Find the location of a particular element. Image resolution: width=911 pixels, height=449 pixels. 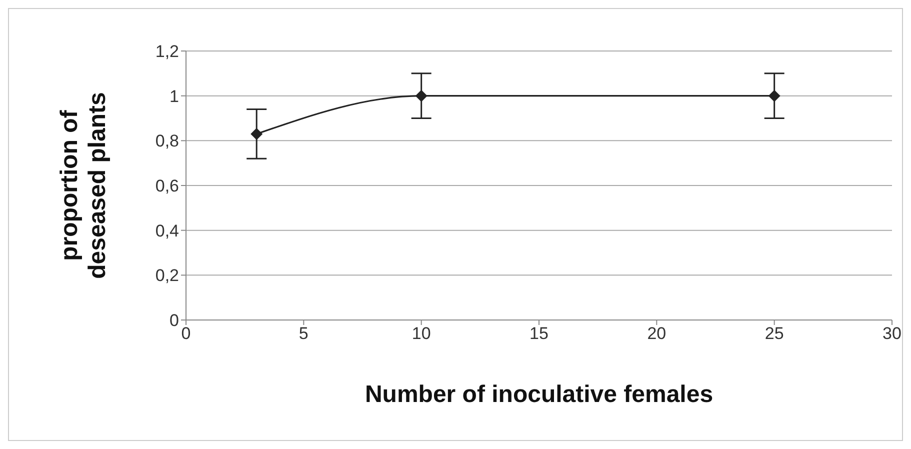

y-tick-label: 1 is located at coordinates (174, 96).